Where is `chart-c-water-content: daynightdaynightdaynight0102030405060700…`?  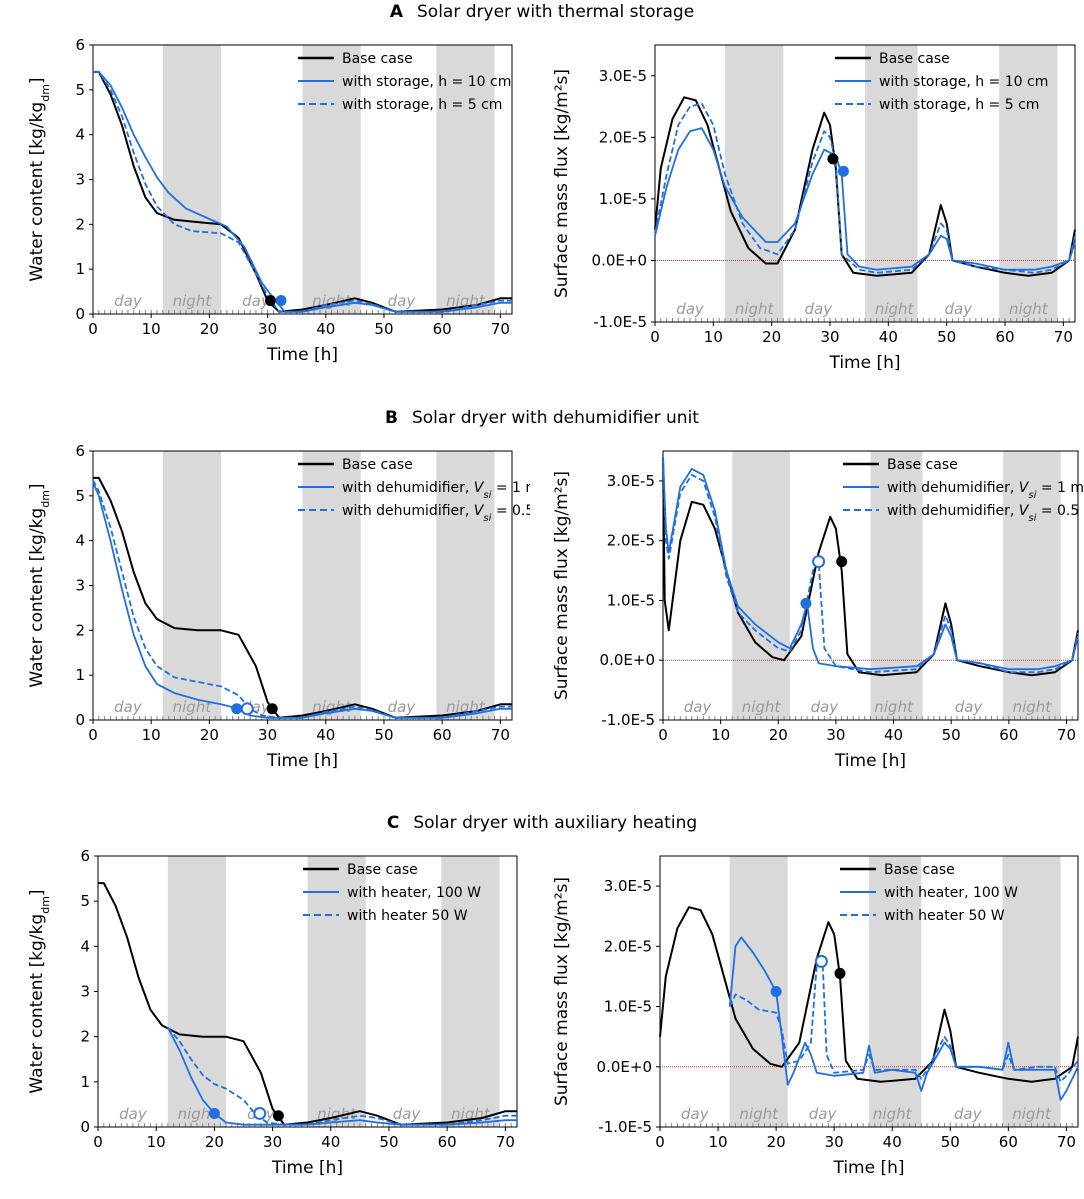
chart-c-water-content: daynightdaynightdaynight0102030405060700… is located at coordinates (272, 1012).